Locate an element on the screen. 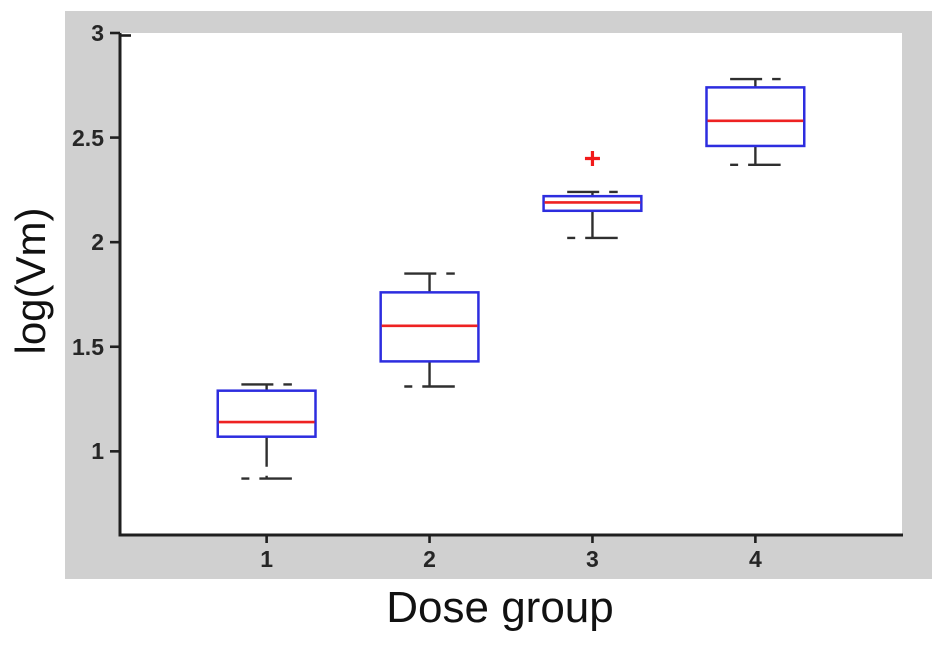 The image size is (947, 651). x-tick-label: 2 is located at coordinates (429, 559).